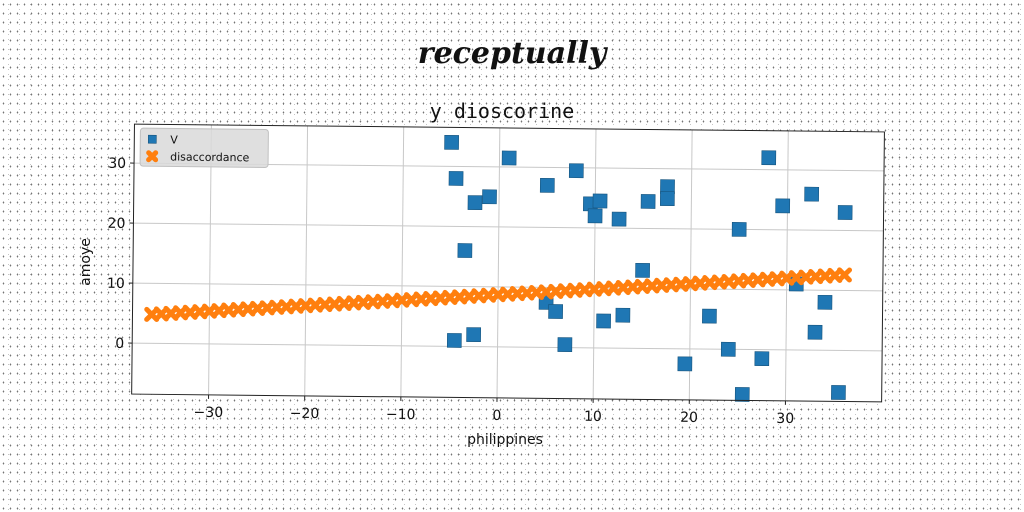 This screenshot has height=512, width=1024. I want to click on x-tick-label: −20, so click(305, 414).